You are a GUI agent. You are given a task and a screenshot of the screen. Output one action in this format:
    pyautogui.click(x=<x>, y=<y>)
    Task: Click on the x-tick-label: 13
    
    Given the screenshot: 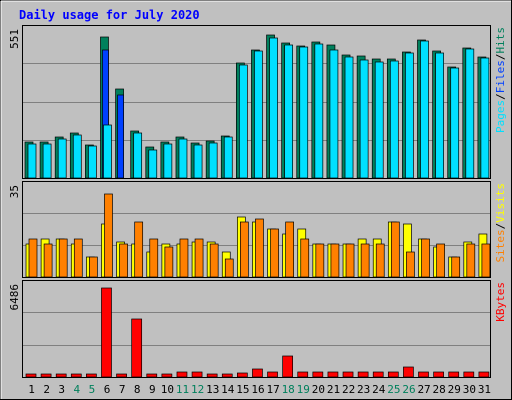 What is the action you would take?
    pyautogui.click(x=212, y=389)
    